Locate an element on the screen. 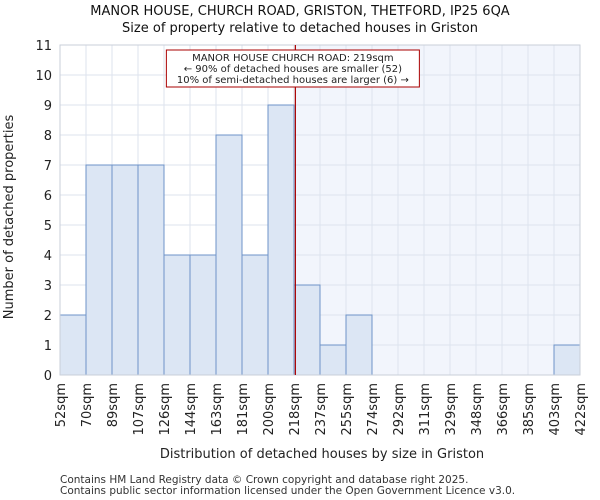  x-tick-label: 107sqm is located at coordinates (139, 409).